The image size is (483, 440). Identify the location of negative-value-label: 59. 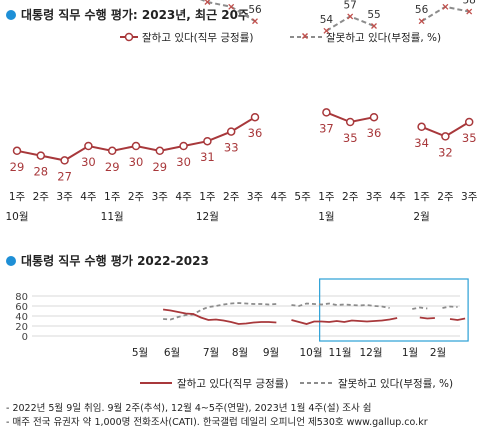
(445, 1).